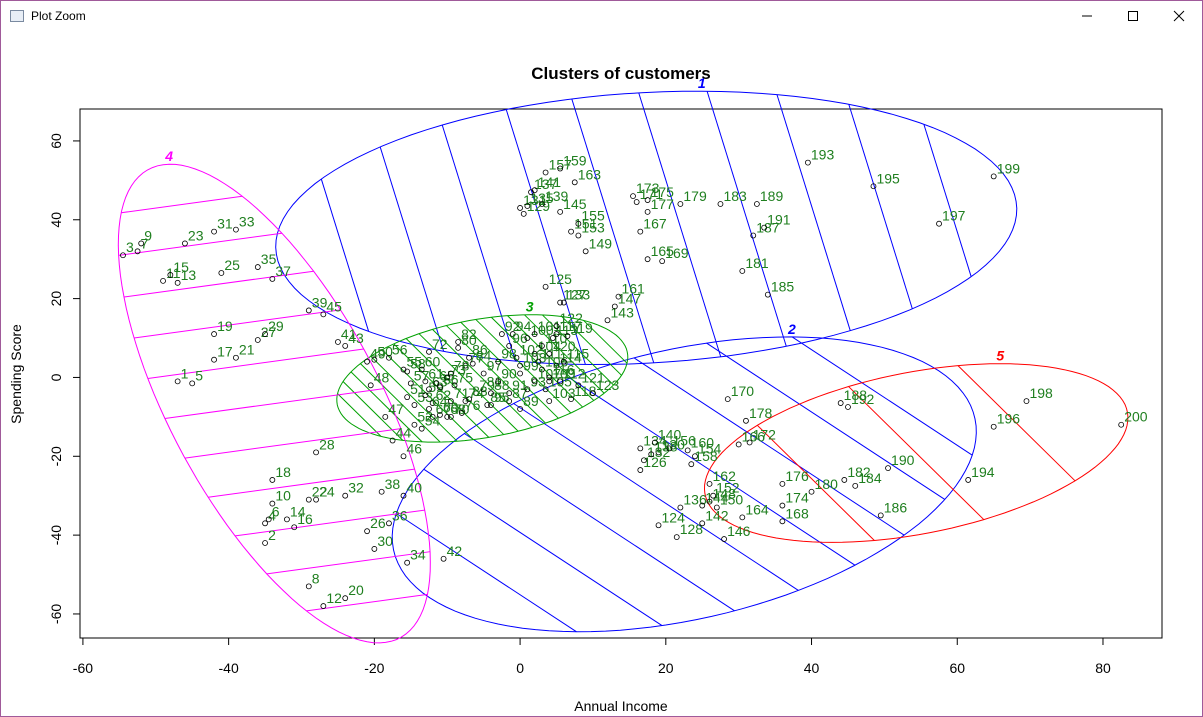 This screenshot has width=1203, height=717. I want to click on point-label: 157, so click(561, 164).